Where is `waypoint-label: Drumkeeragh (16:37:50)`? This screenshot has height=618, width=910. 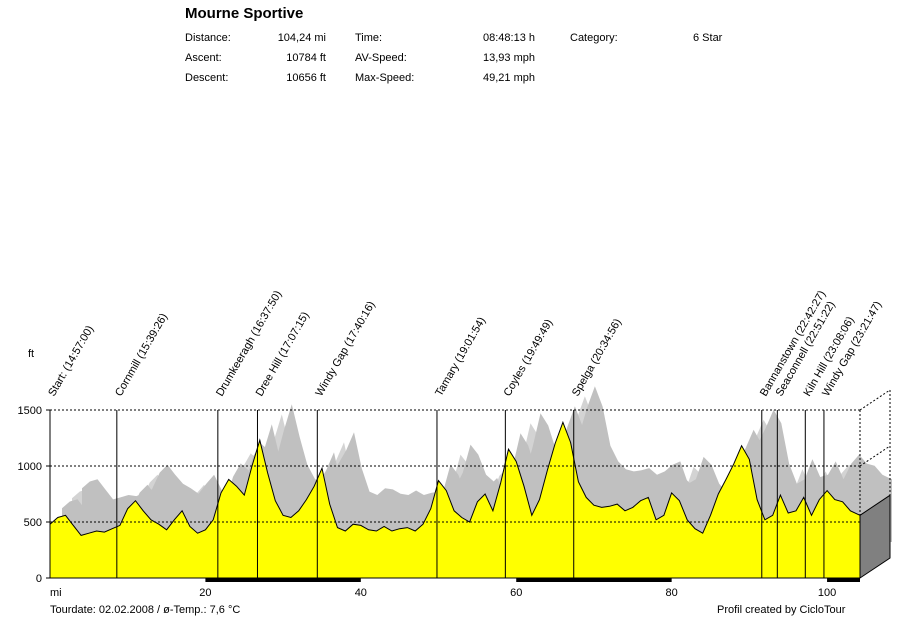
waypoint-label: Drumkeeragh (16:37:50) is located at coordinates (249, 344).